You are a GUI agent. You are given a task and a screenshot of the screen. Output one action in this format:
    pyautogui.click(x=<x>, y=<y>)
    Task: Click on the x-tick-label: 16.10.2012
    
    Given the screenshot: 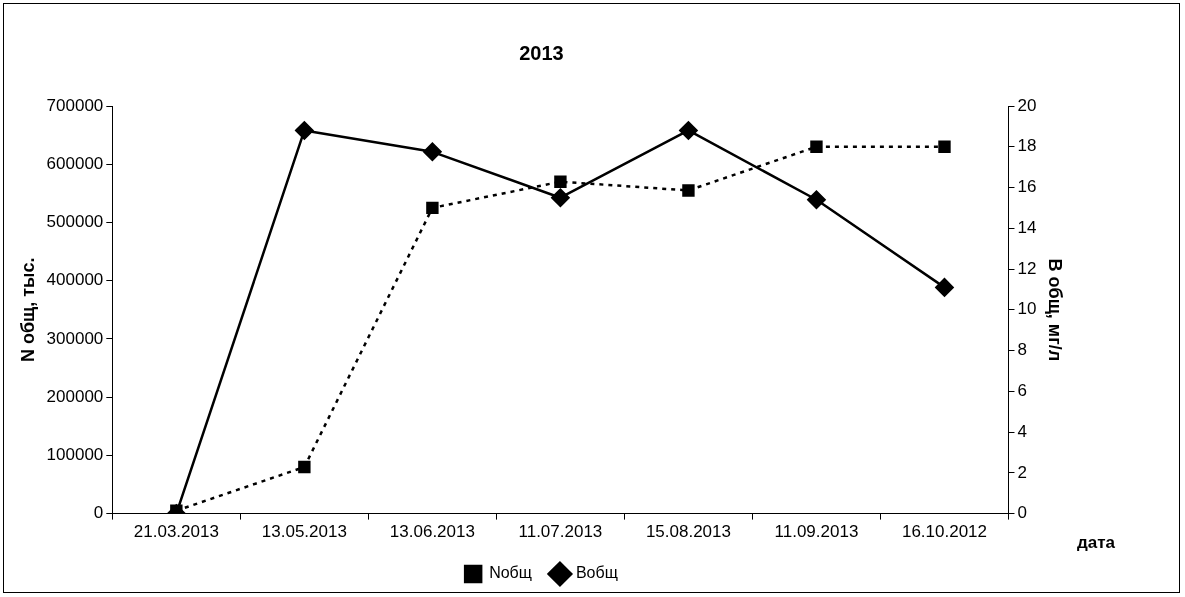 What is the action you would take?
    pyautogui.click(x=944, y=532)
    